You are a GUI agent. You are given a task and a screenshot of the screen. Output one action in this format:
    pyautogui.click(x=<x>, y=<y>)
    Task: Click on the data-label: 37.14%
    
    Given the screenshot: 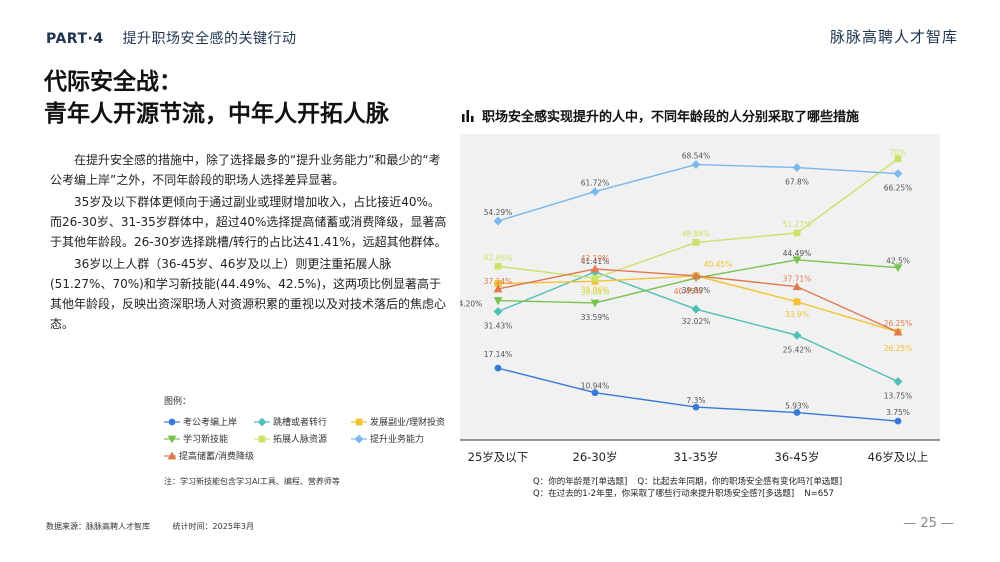 What is the action you would take?
    pyautogui.click(x=498, y=281)
    